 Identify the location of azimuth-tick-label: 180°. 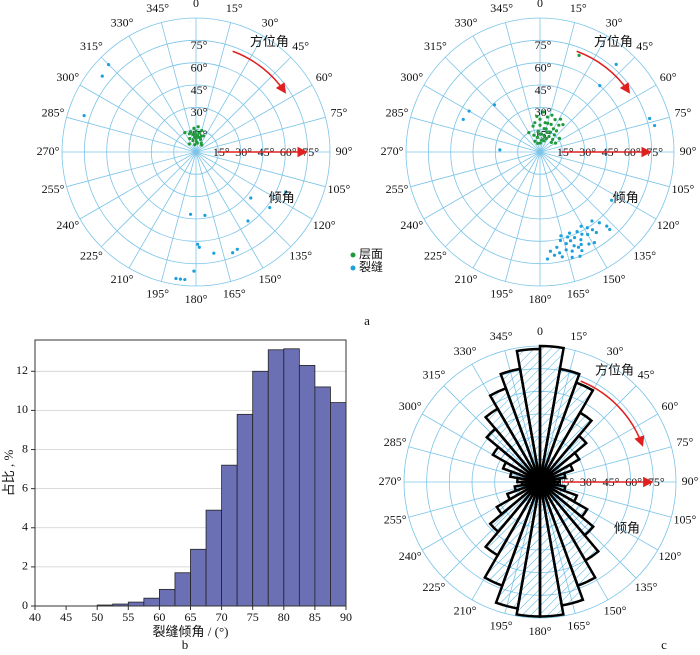
(196, 299).